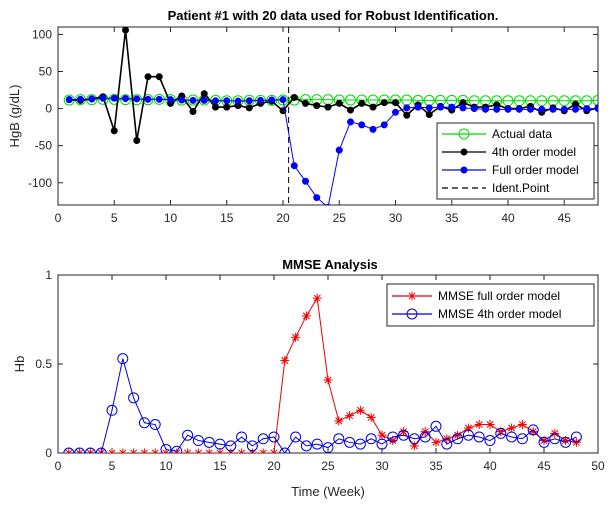 Image resolution: width=614 pixels, height=506 pixels. What do you see at coordinates (261, 451) in the screenshot?
I see `bot-series-0-point-18-stroke-d1` at bounding box center [261, 451].